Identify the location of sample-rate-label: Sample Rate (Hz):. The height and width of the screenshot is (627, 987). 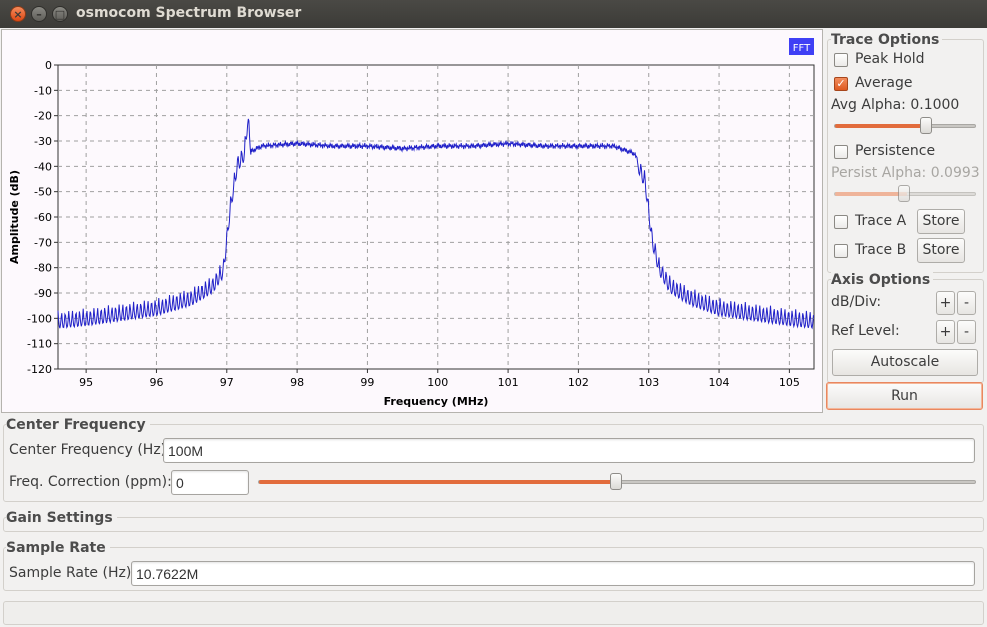
(73, 573).